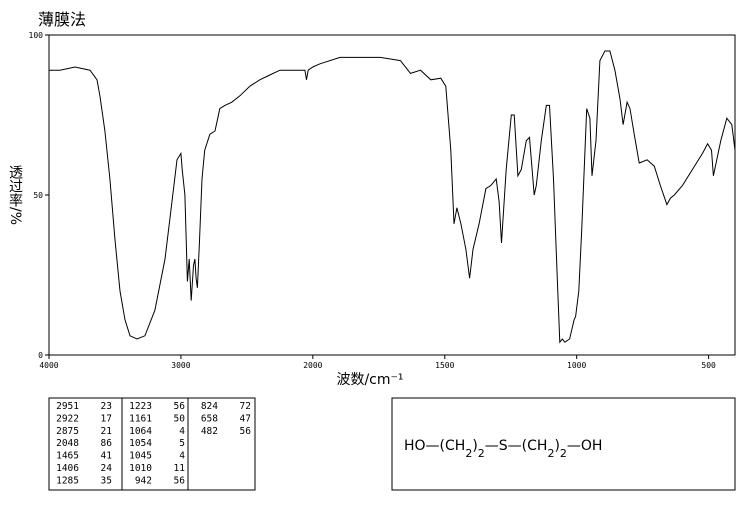  Describe the element at coordinates (106, 418) in the screenshot. I see `peak-transmittance: 17` at that location.